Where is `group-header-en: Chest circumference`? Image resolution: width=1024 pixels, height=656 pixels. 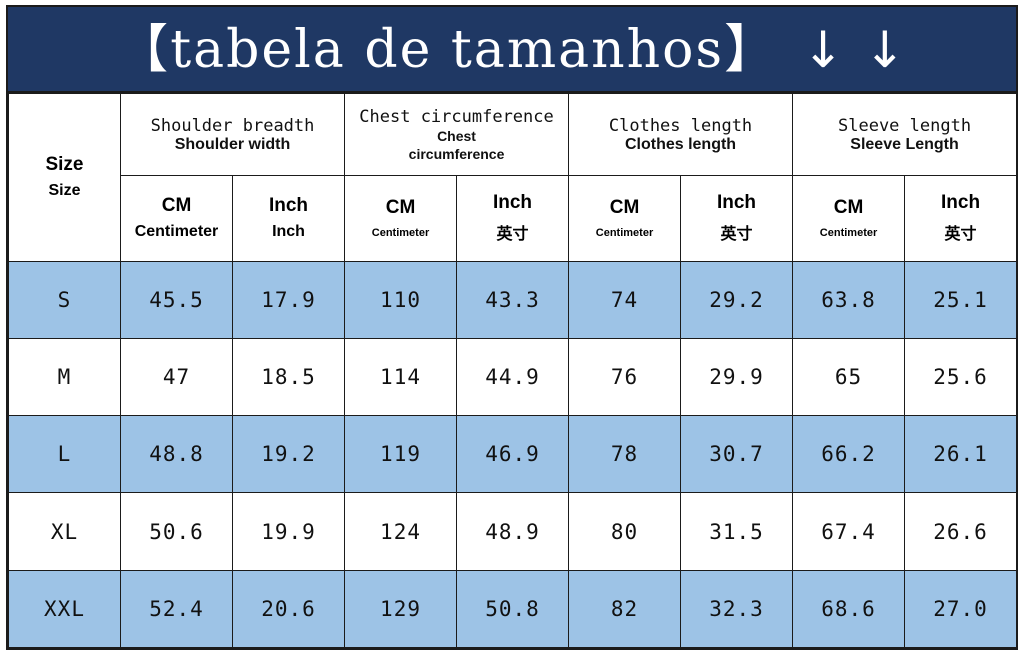 group-header-en: Chest circumference is located at coordinates (456, 116).